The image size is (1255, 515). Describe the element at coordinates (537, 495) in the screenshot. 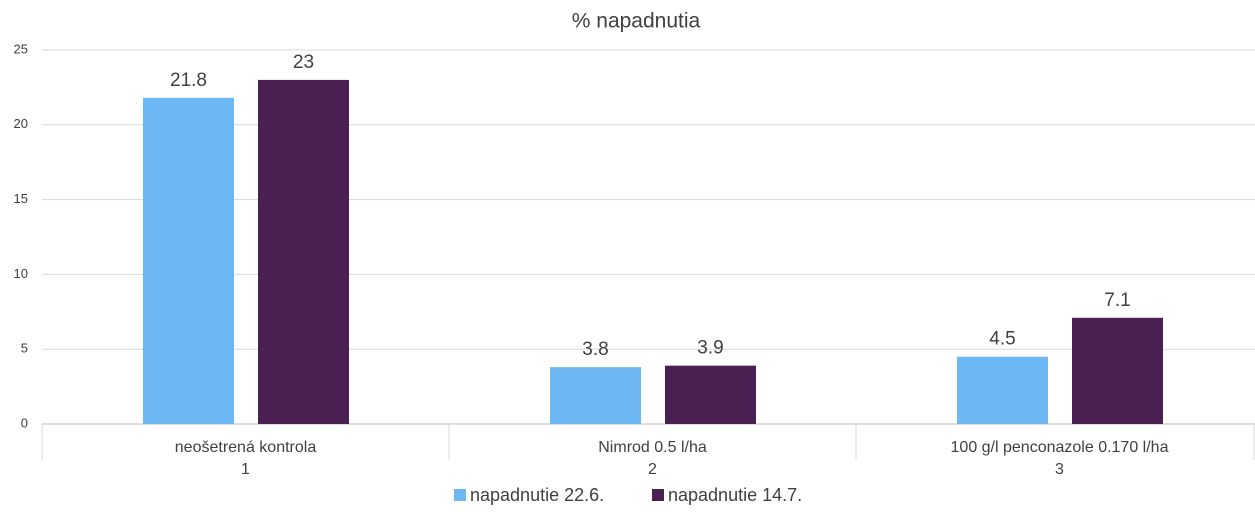

I see `legend-label: napadnutie 22.6.` at that location.